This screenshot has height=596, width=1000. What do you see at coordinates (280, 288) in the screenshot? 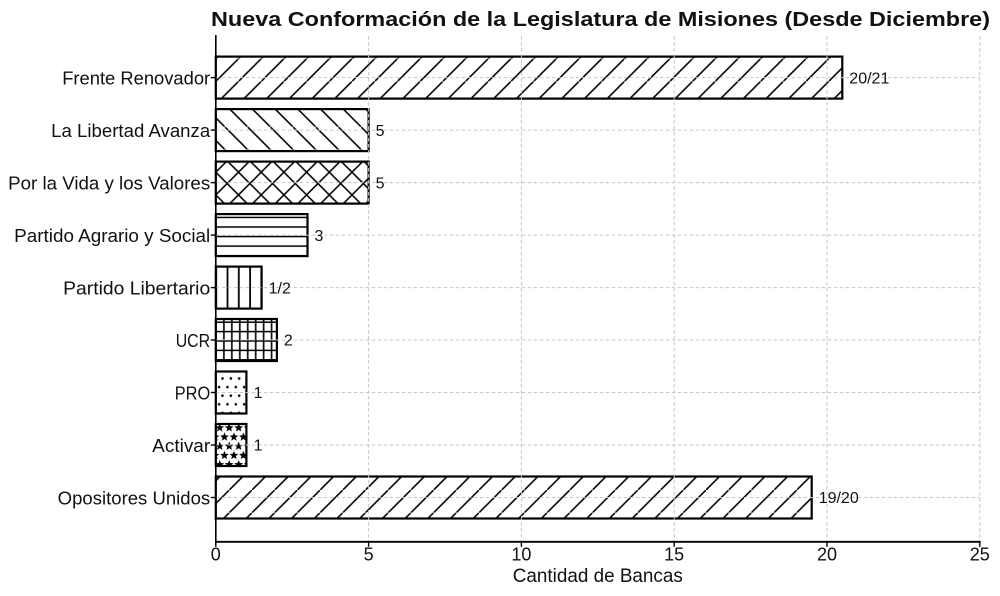
I see `svg-text: 1/2` at bounding box center [280, 288].